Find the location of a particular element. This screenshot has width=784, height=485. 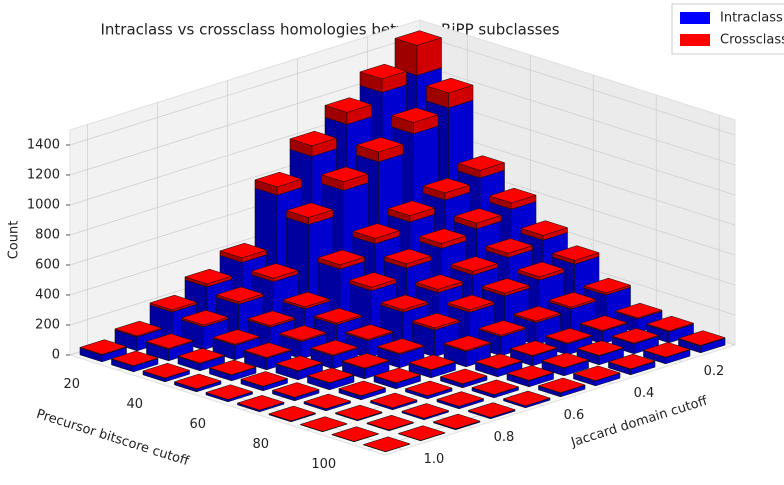

z-tick-label: 1400 is located at coordinates (43, 145).